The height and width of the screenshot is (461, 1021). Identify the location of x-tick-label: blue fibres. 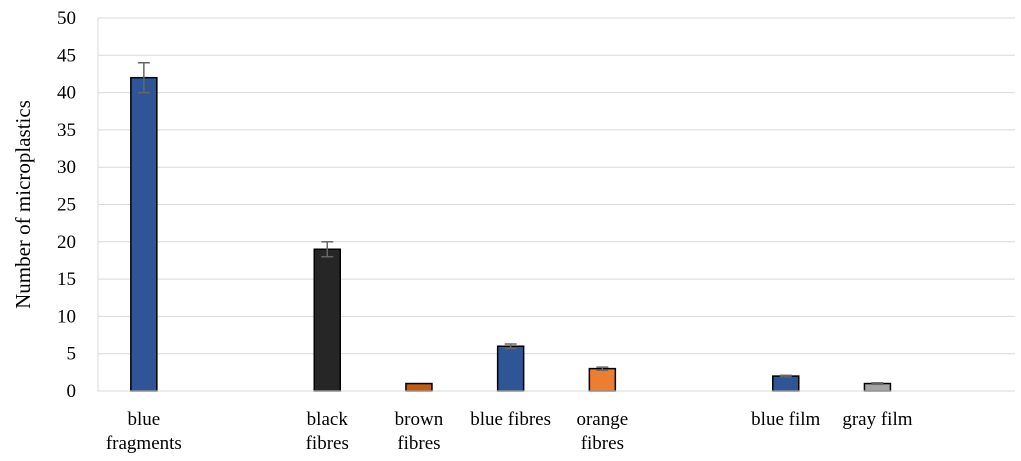
(510, 419).